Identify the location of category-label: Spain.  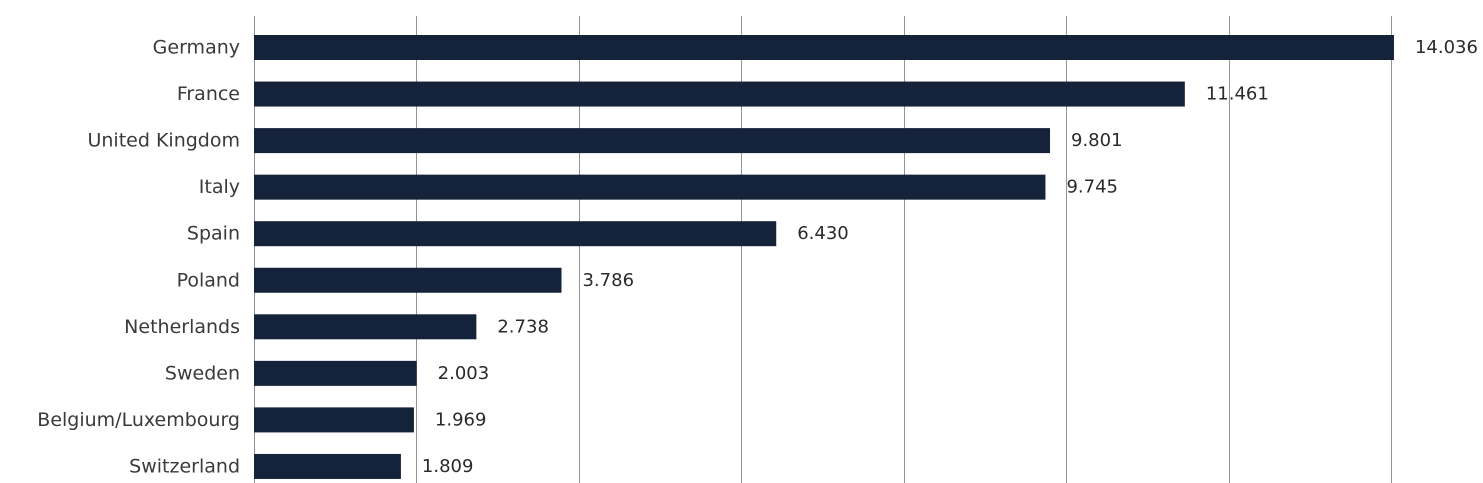
(213, 234).